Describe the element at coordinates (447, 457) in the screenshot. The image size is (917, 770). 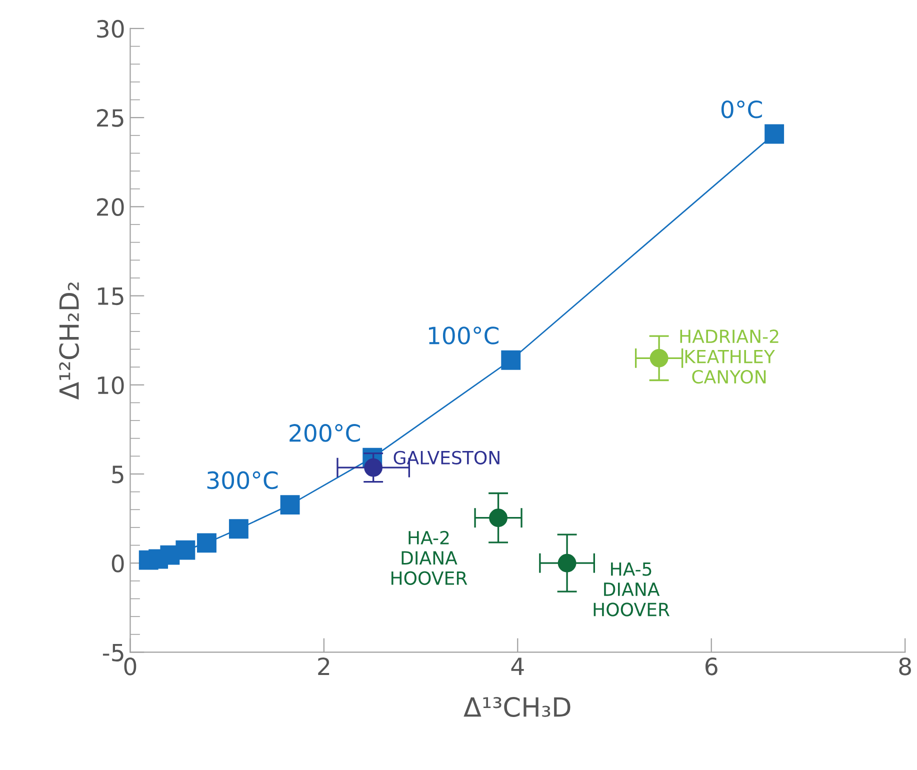
I see `series-label: GALVESTON` at that location.